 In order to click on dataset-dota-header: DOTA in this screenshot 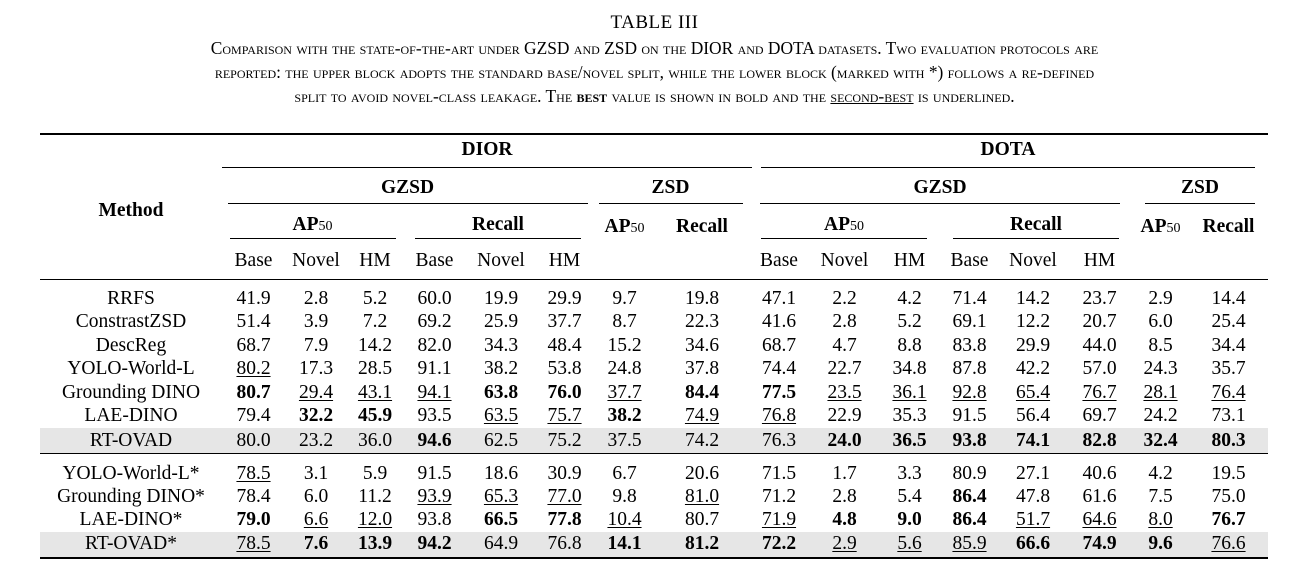, I will do `click(1008, 153)`.